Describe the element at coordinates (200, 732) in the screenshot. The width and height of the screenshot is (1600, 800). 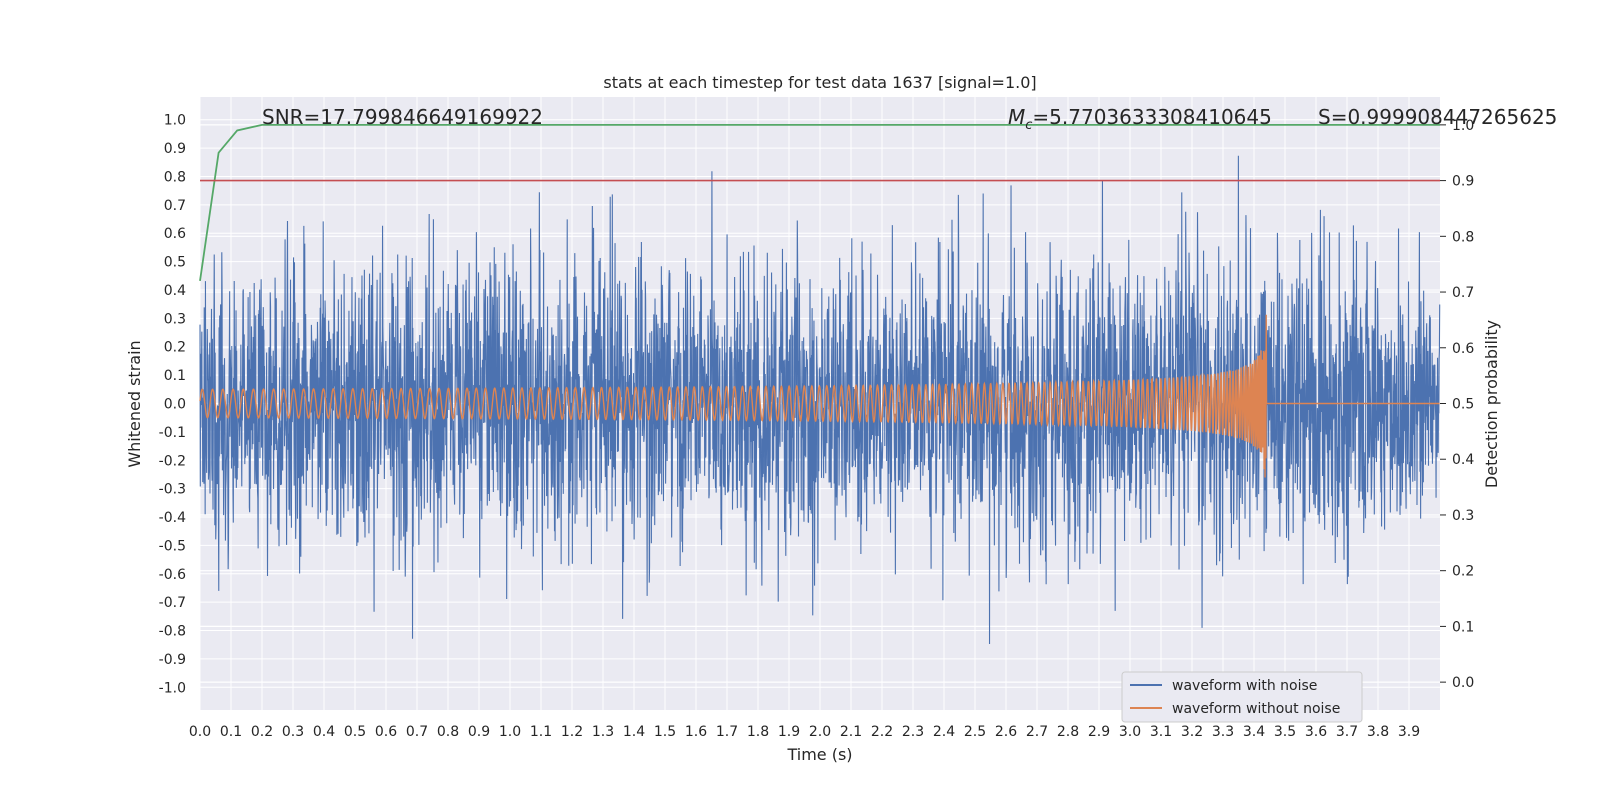
I see `x-tick-label: 0.0` at that location.